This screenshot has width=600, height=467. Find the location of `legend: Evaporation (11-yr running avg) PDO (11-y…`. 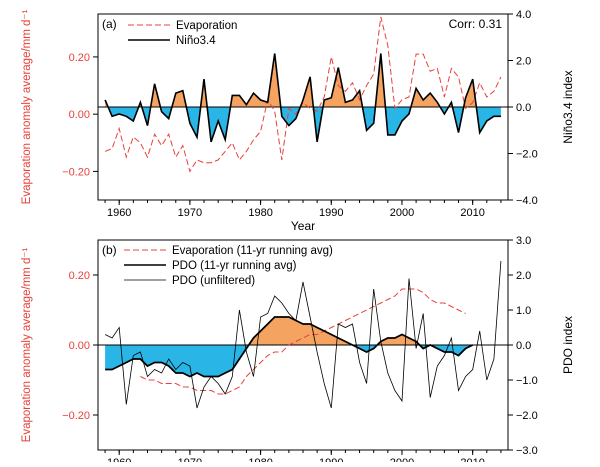

legend: Evaporation (11-yr running avg) PDO (11-y… is located at coordinates (228, 266).